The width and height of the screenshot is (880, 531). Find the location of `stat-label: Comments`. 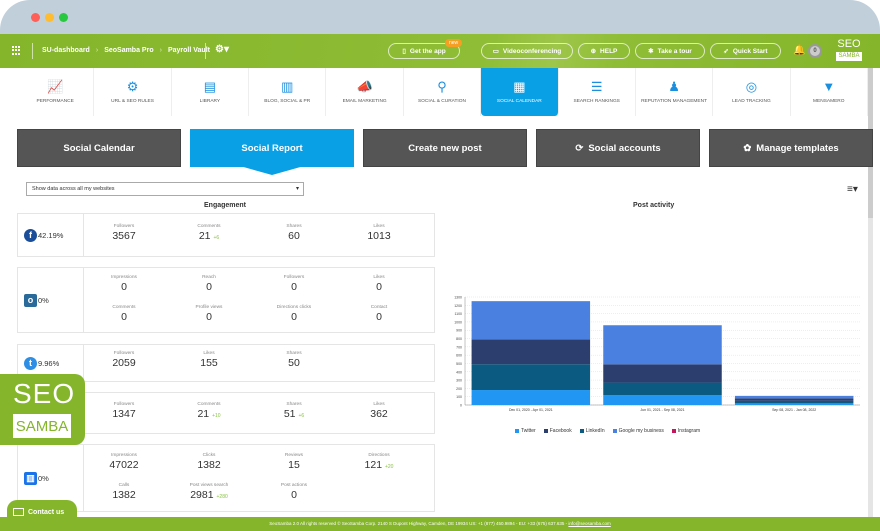

stat-label: Comments is located at coordinates (209, 226).